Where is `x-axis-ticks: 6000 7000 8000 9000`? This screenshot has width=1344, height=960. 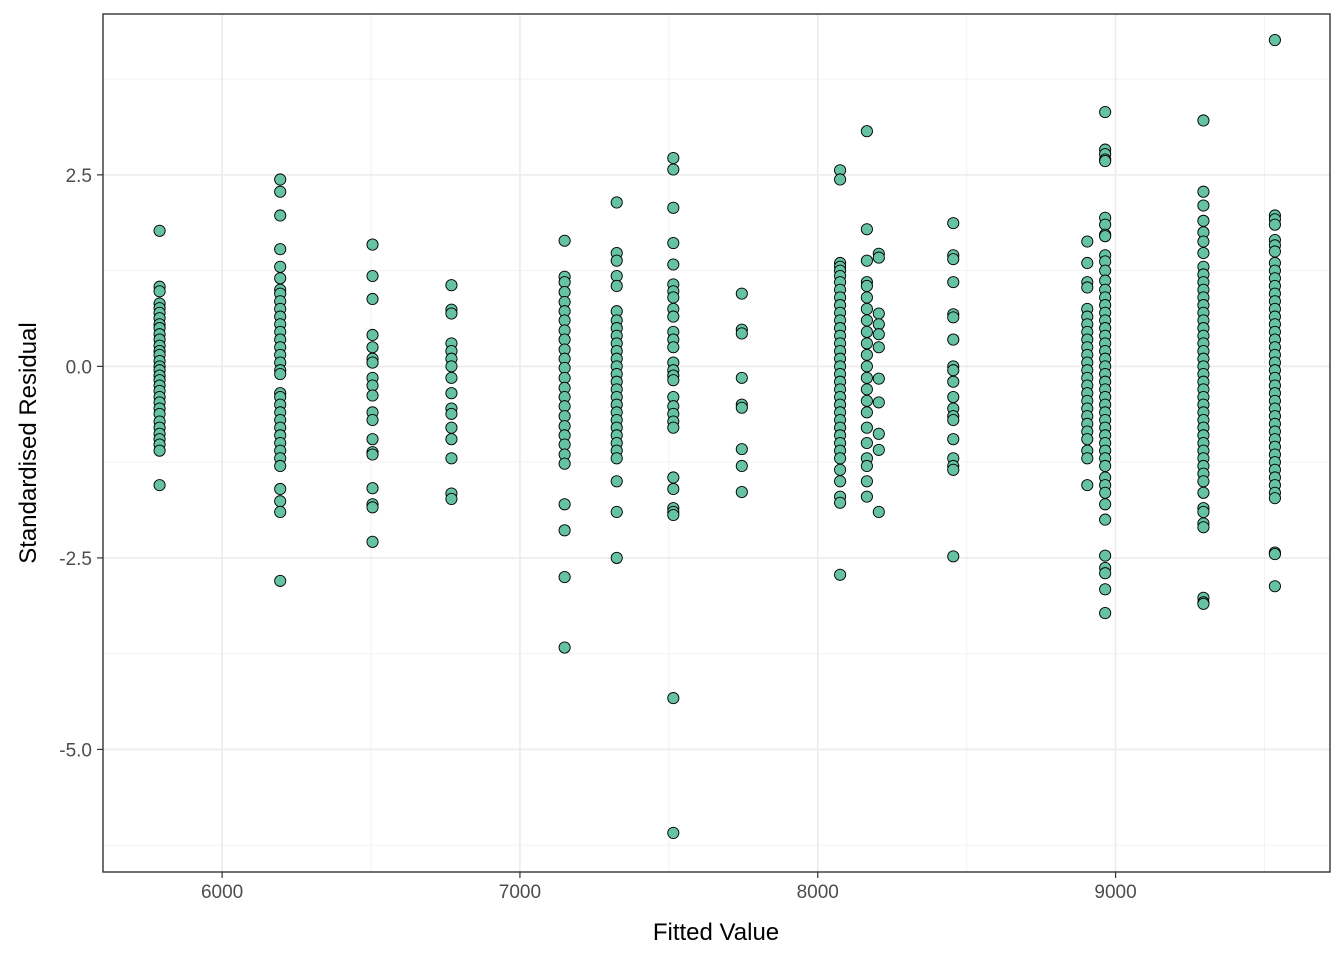
x-axis-ticks: 6000 7000 8000 9000 is located at coordinates (669, 887).